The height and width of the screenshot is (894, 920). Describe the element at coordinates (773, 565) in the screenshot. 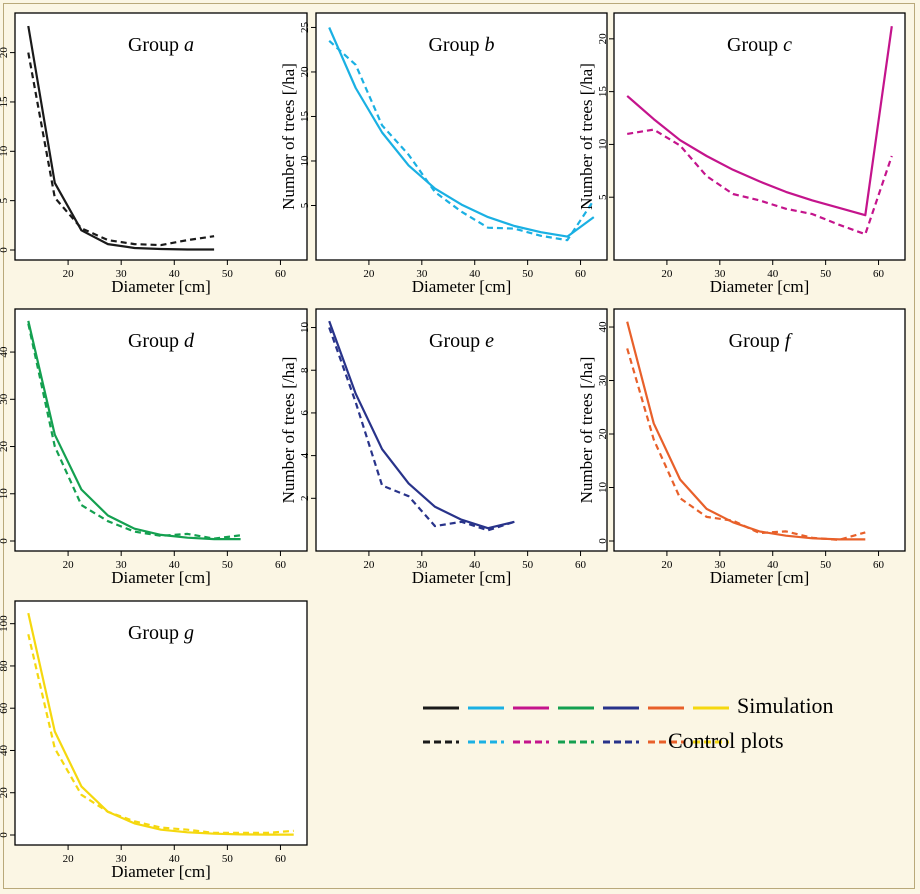

I see `x-tick-label-f-40: 40` at that location.